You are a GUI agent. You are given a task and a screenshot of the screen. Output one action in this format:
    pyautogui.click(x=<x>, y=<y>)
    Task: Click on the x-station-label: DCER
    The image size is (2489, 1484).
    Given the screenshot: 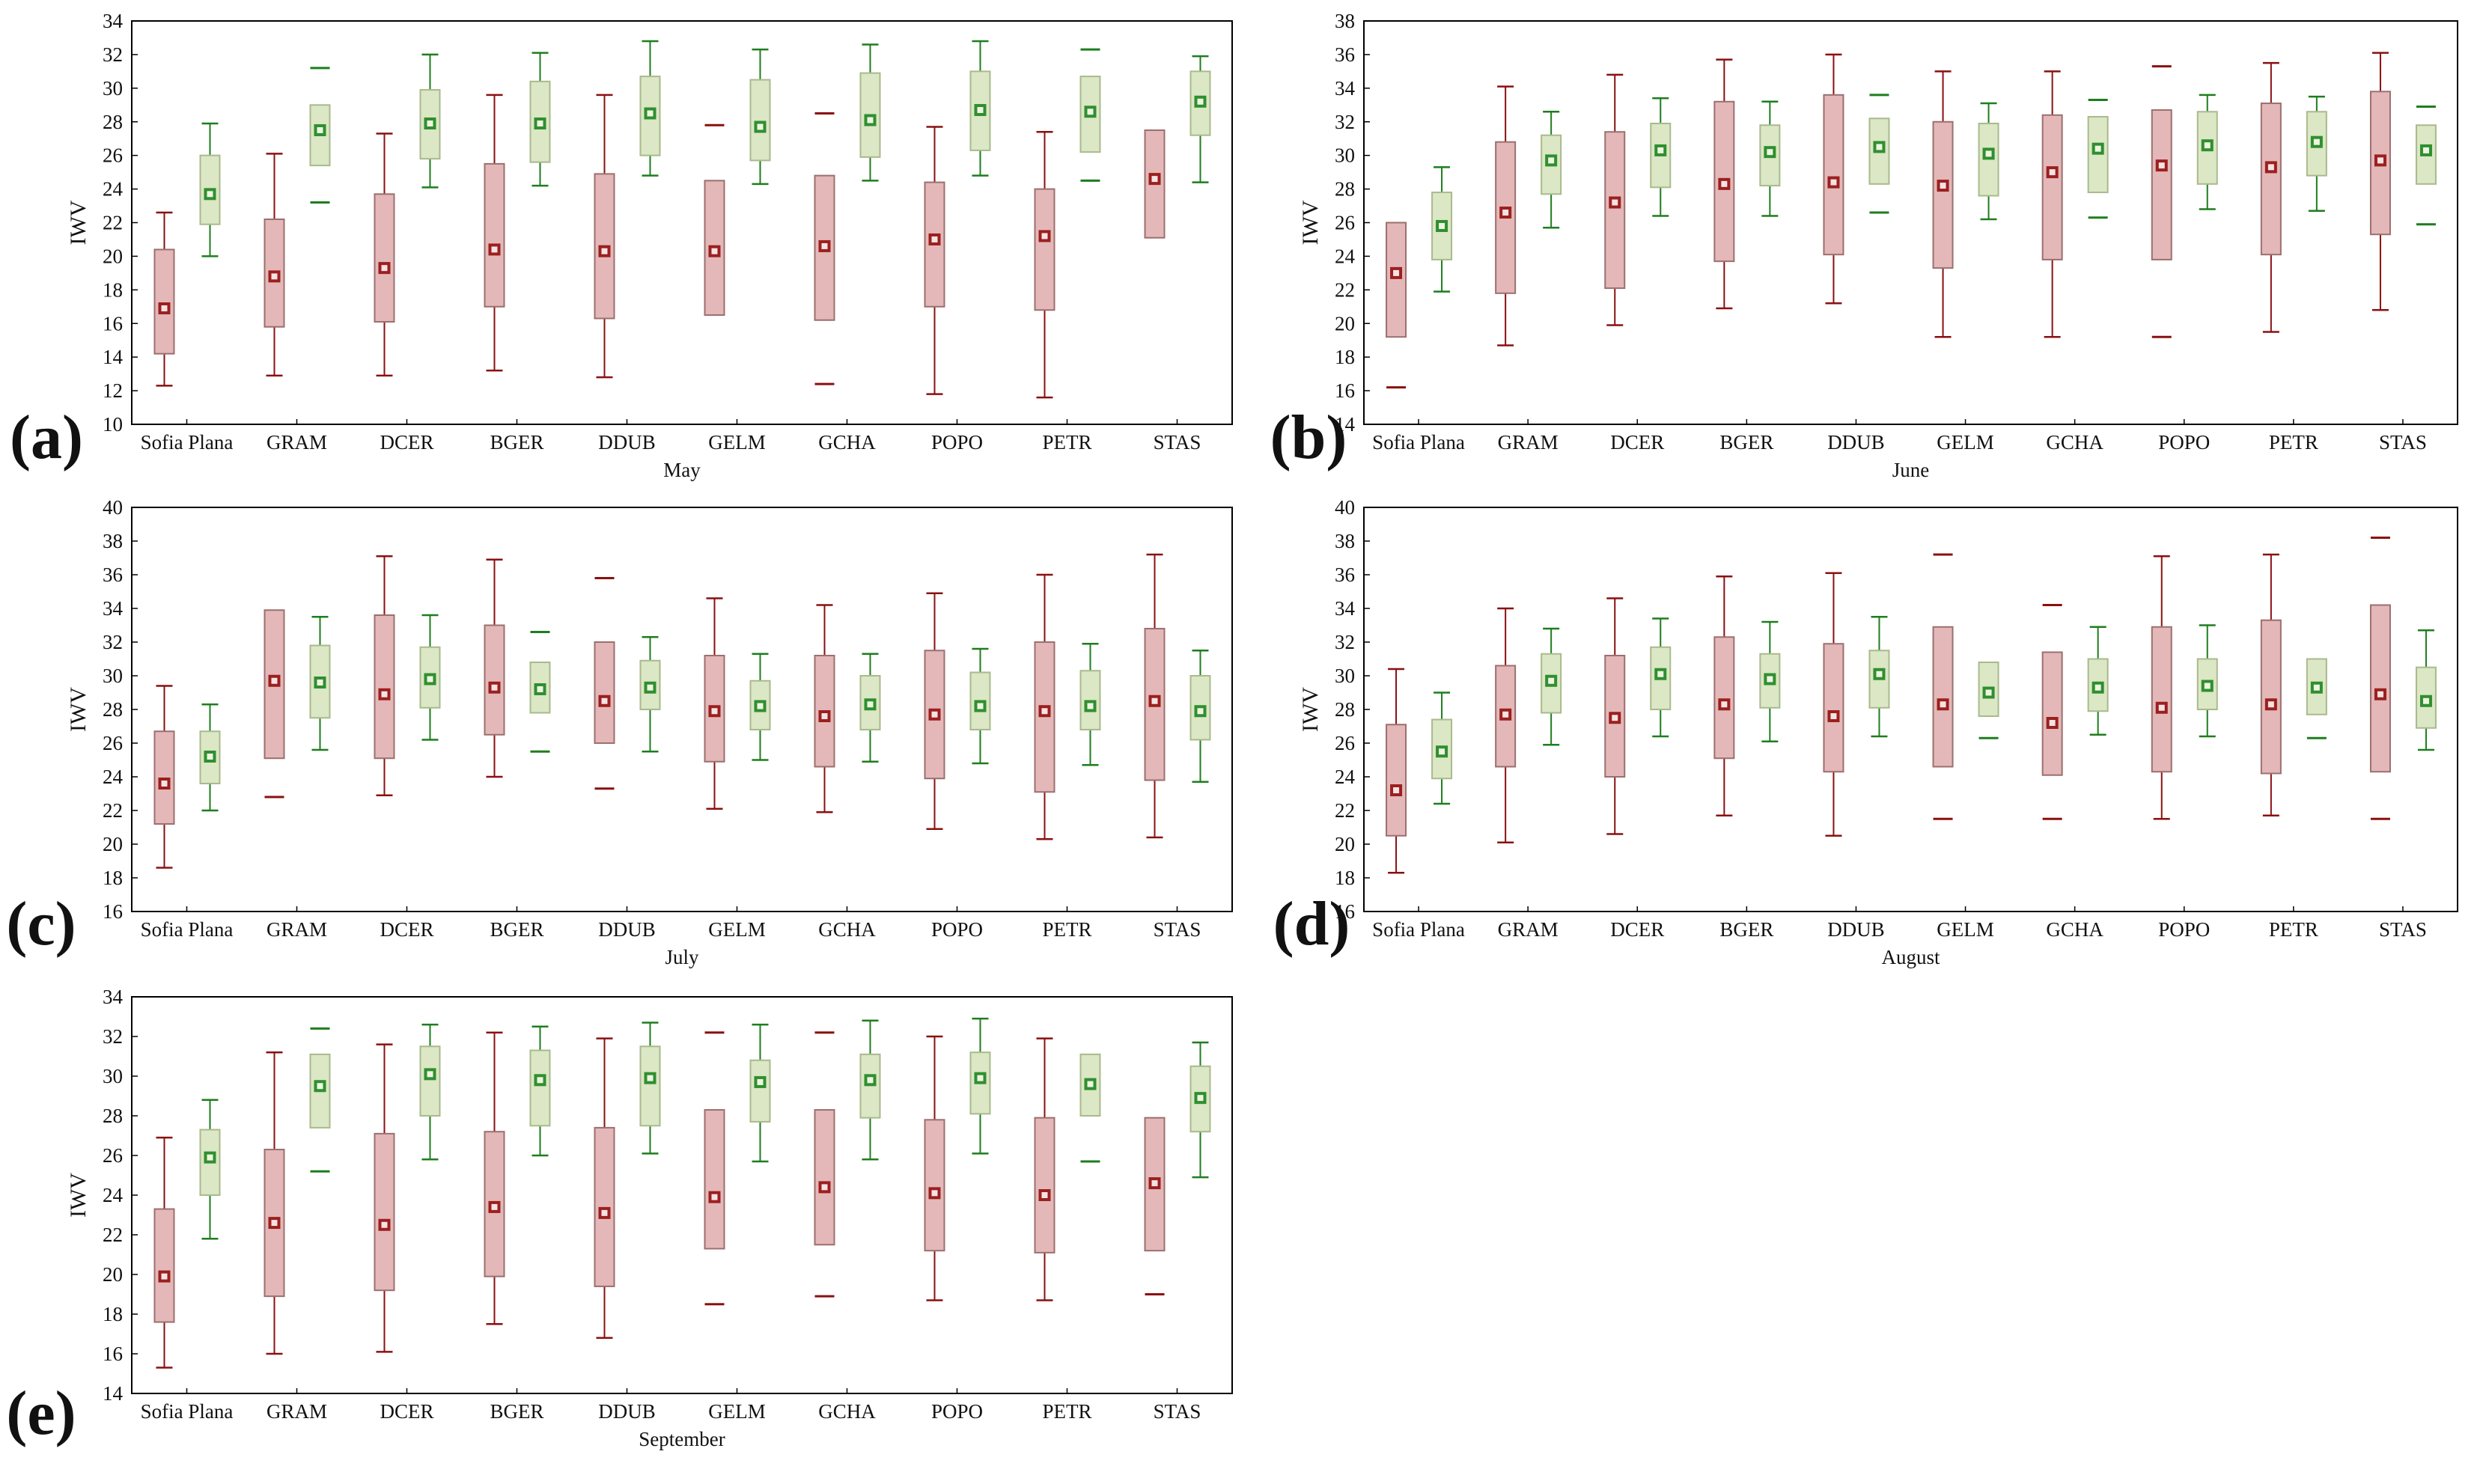 What is the action you would take?
    pyautogui.click(x=406, y=929)
    